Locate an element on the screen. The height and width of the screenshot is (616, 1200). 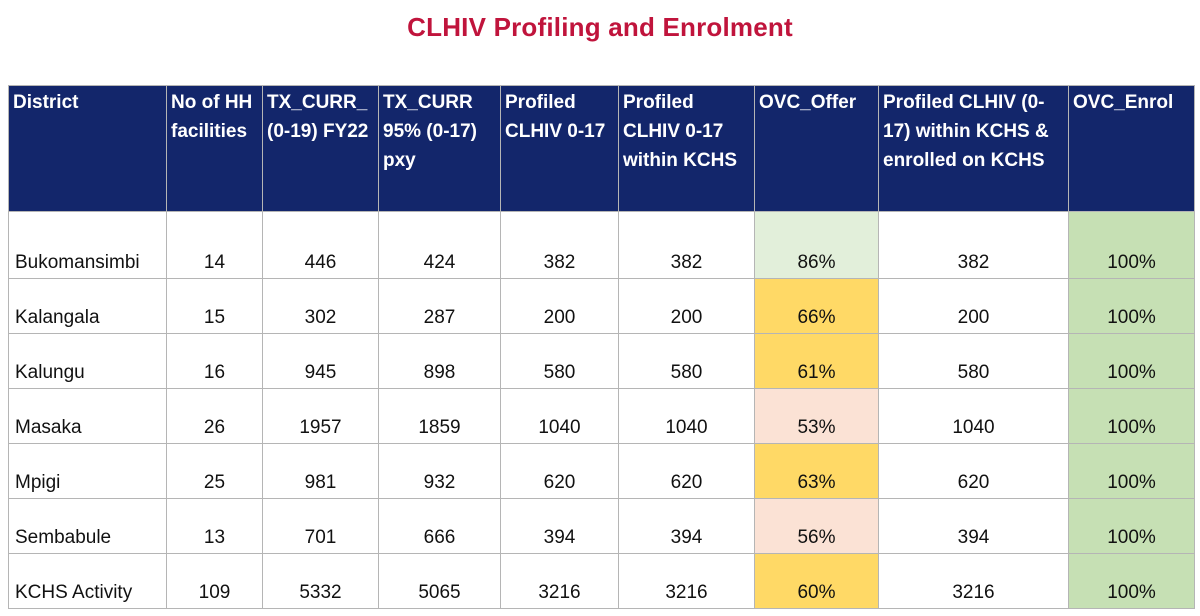
profiled-kchs-cell: 3216 is located at coordinates (686, 581).